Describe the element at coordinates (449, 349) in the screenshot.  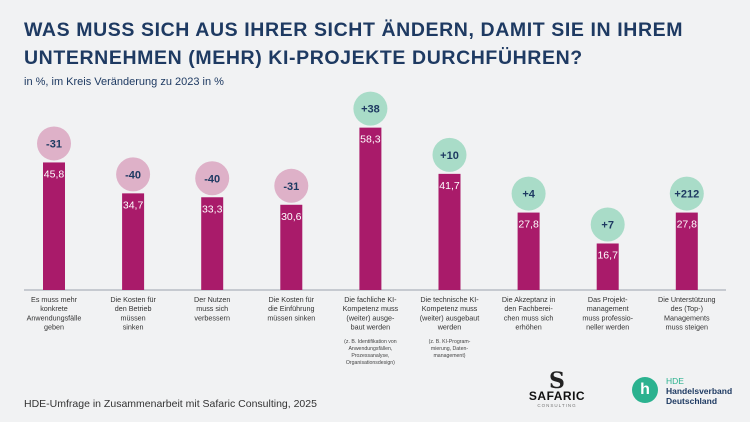
I see `category-note: mierung, Daten-` at that location.